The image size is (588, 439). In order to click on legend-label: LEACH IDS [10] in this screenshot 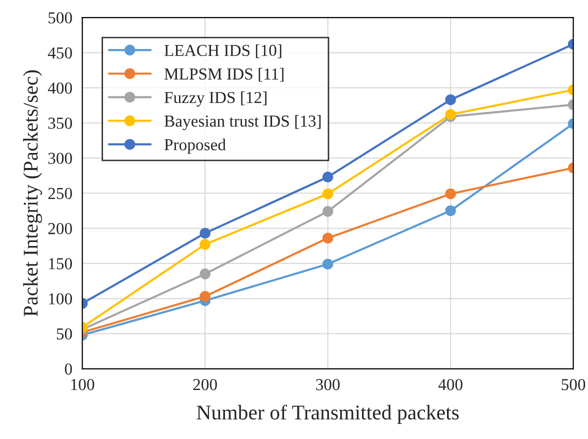, I will do `click(223, 51)`.